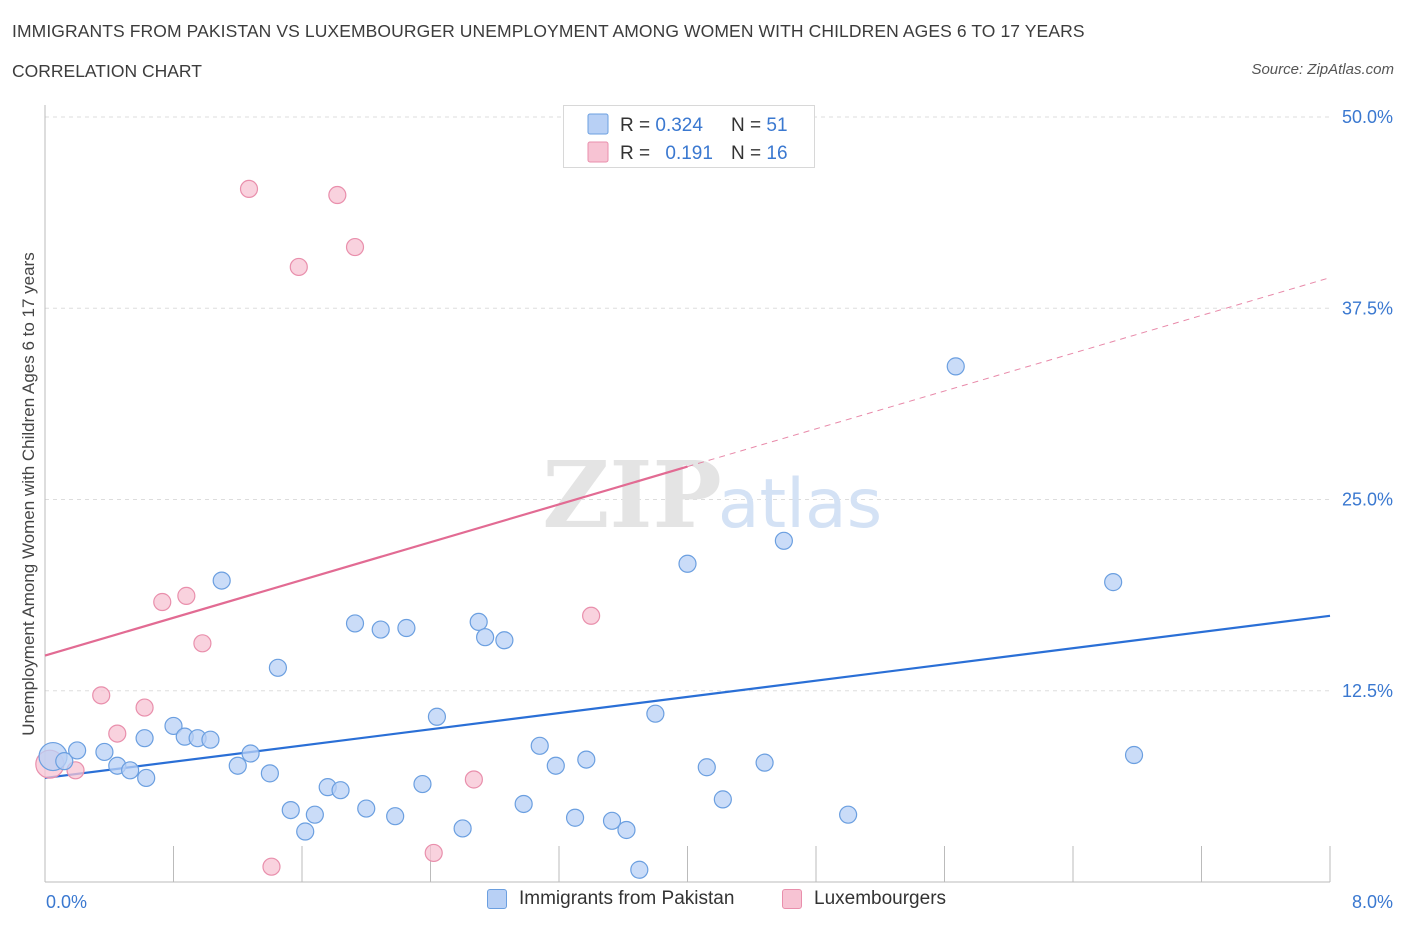 This screenshot has height=930, width=1406. Describe the element at coordinates (748, 125) in the screenshot. I see `legend-n-label-pakistan: N =` at that location.